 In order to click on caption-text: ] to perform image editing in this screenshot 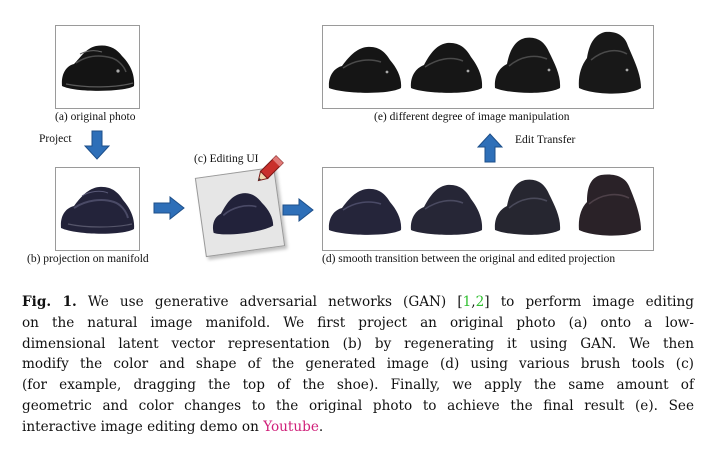, I will do `click(589, 302)`.